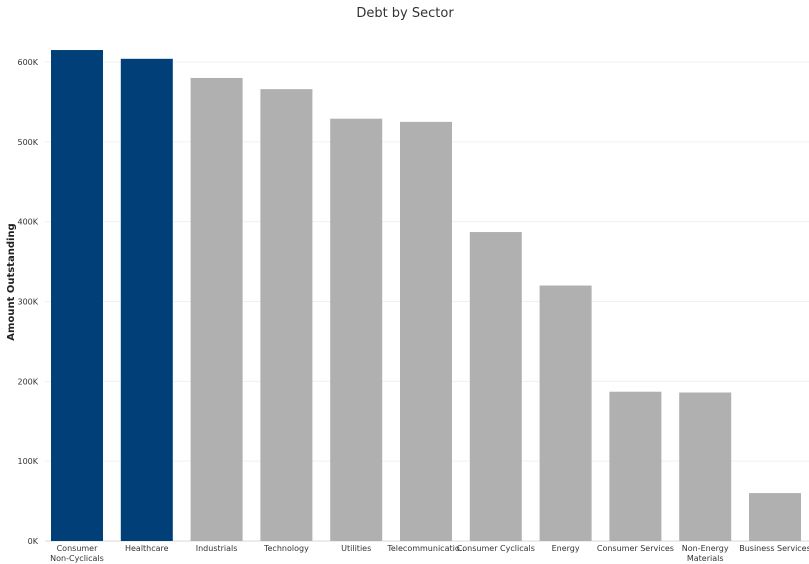  Describe the element at coordinates (566, 548) in the screenshot. I see `x-tick-label: Energy` at that location.